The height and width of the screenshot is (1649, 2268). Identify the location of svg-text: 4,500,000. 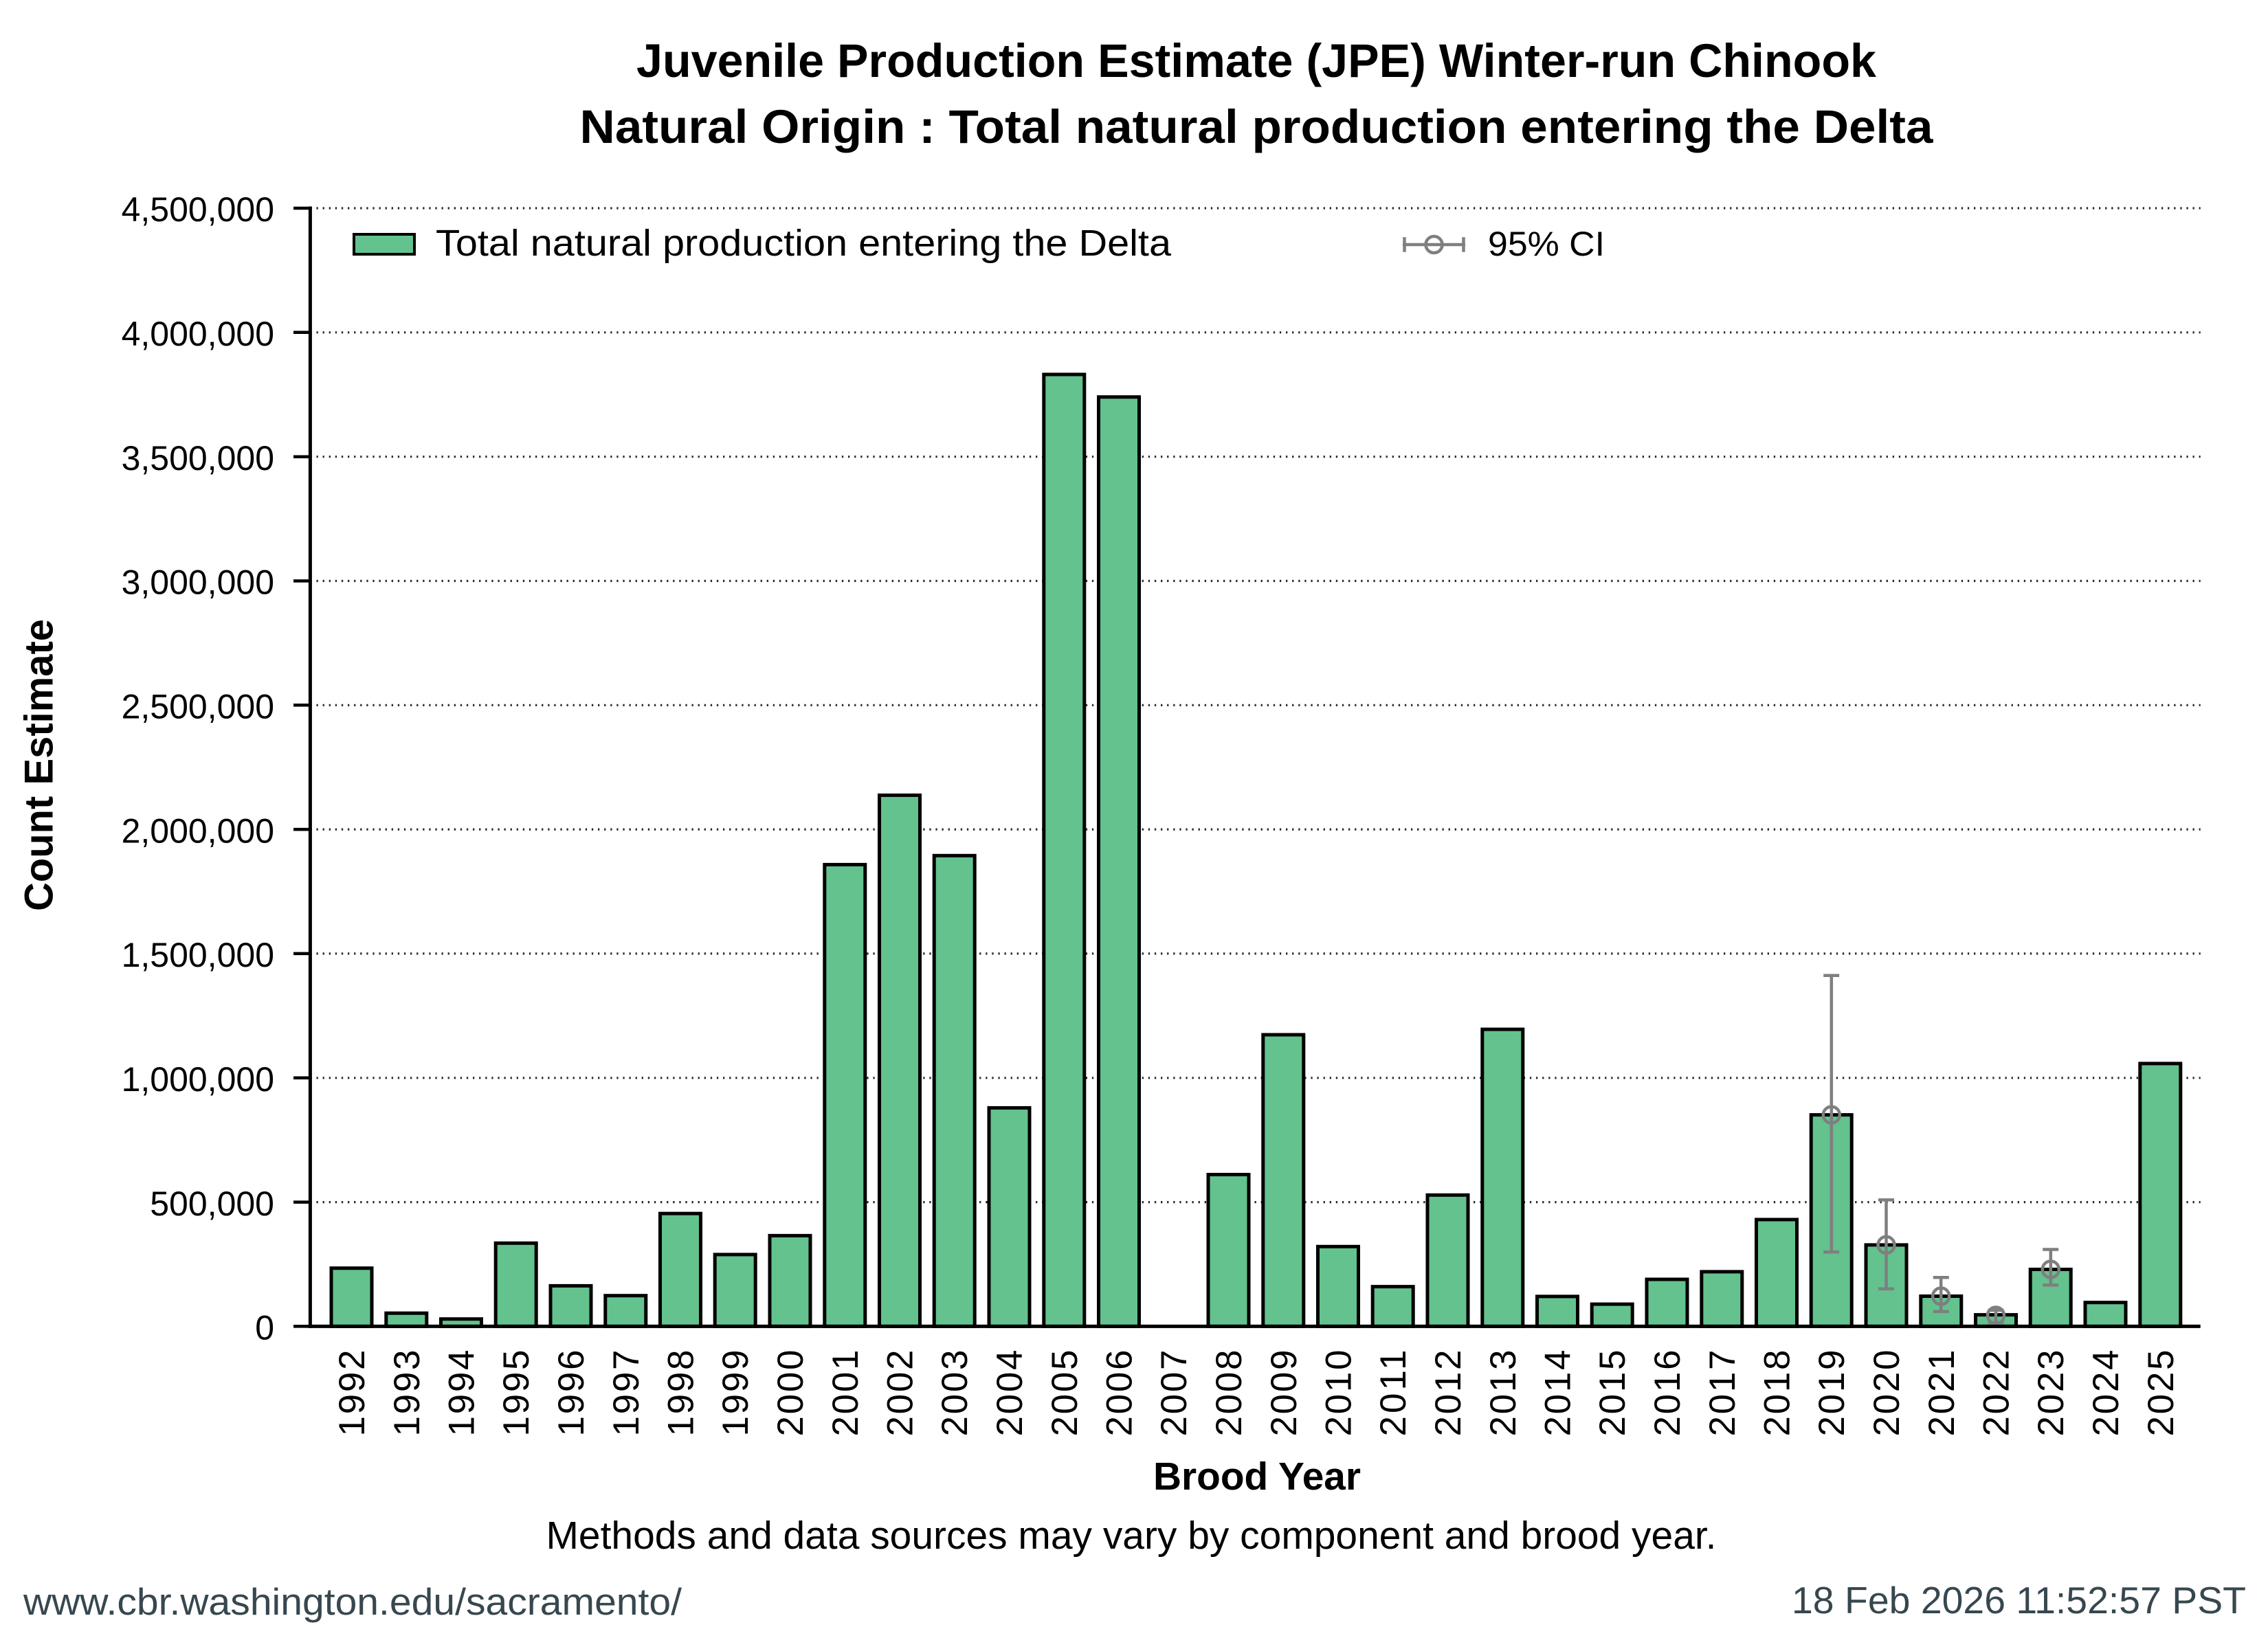
(198, 209).